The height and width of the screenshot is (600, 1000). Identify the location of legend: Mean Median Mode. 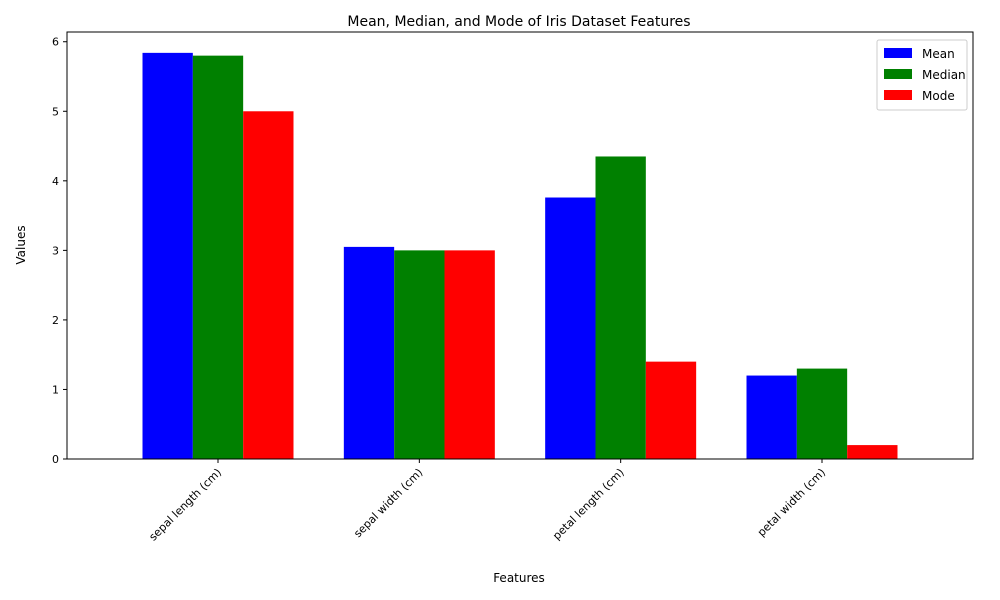
(922, 75).